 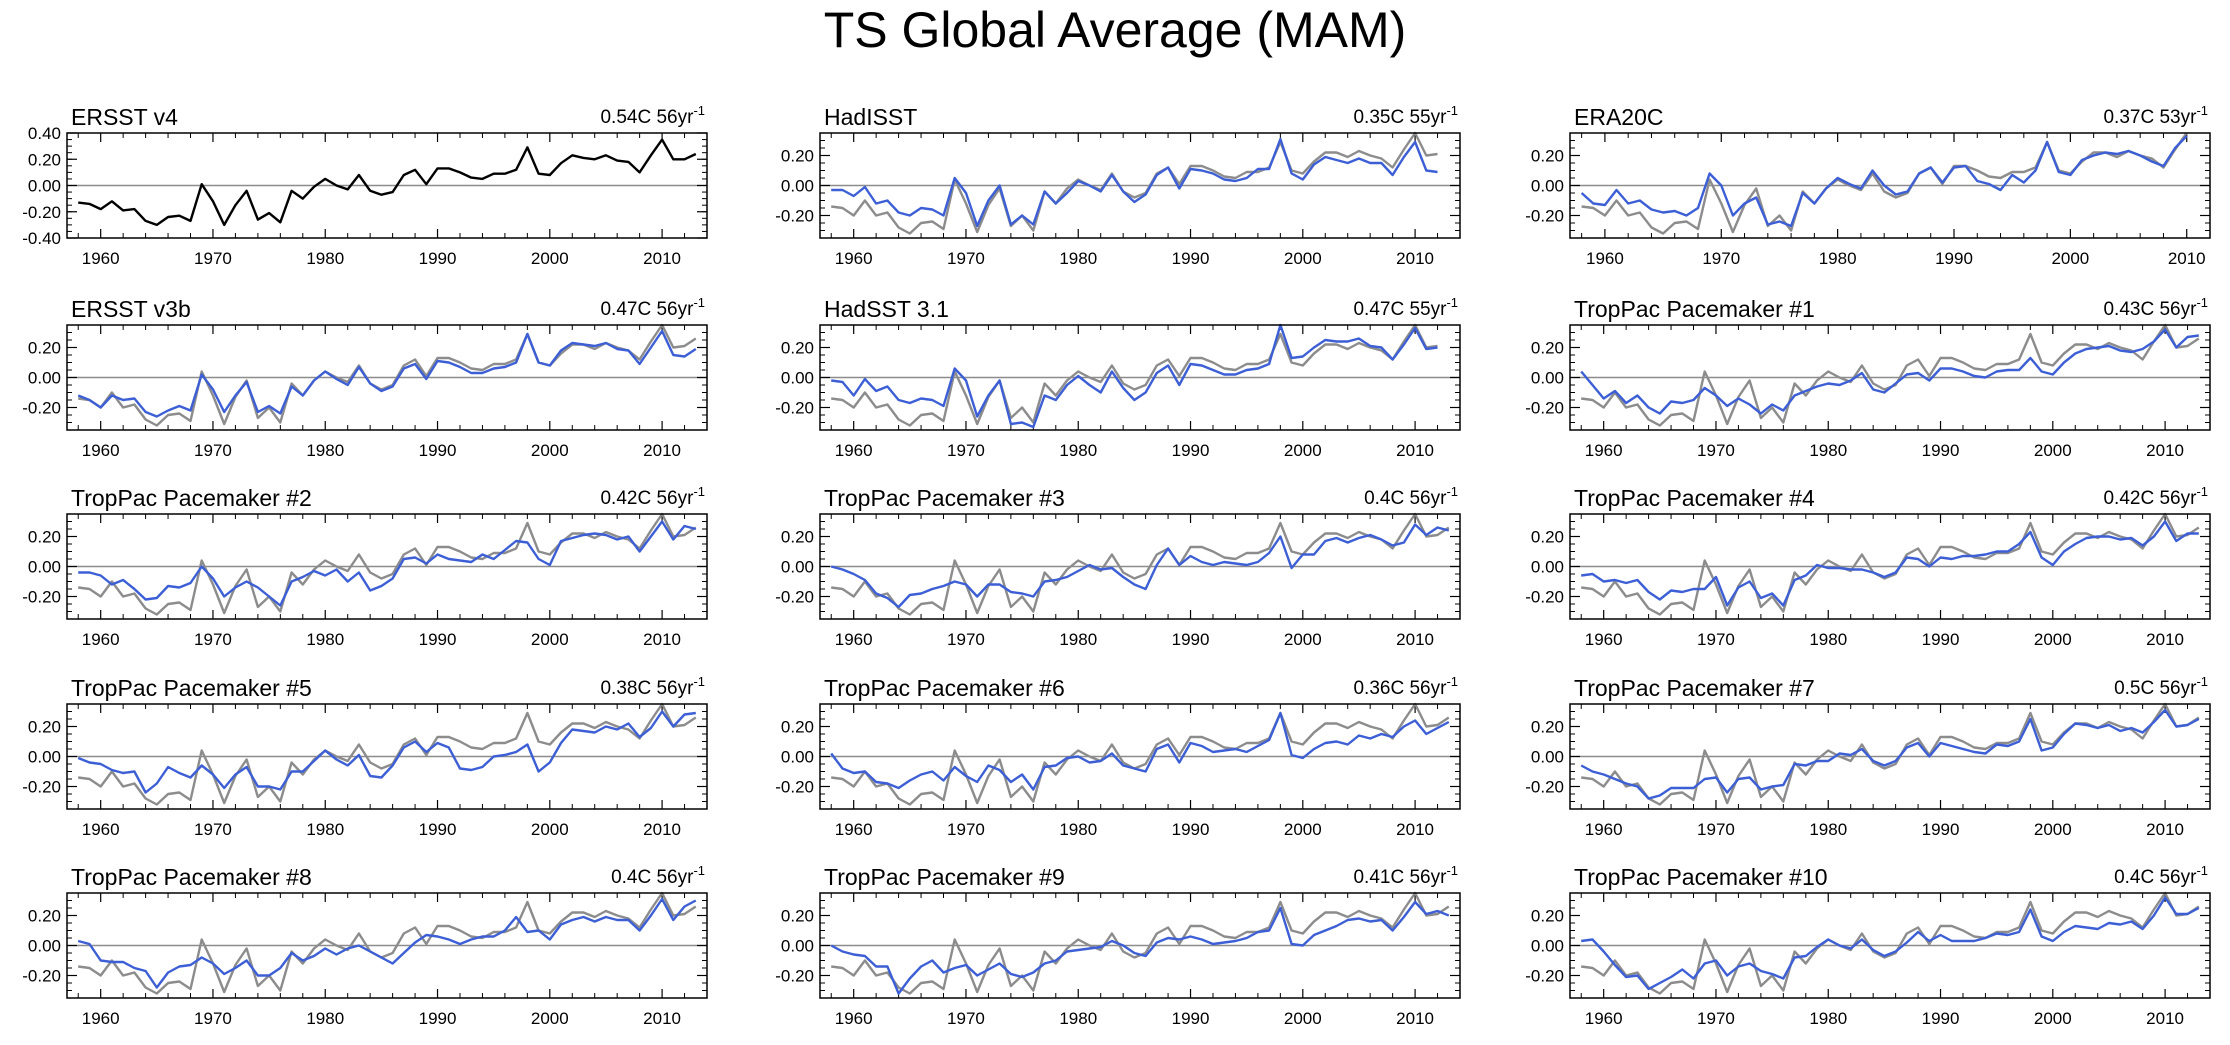 I want to click on panel-title: TropPac Pacemaker #2, so click(x=191, y=498).